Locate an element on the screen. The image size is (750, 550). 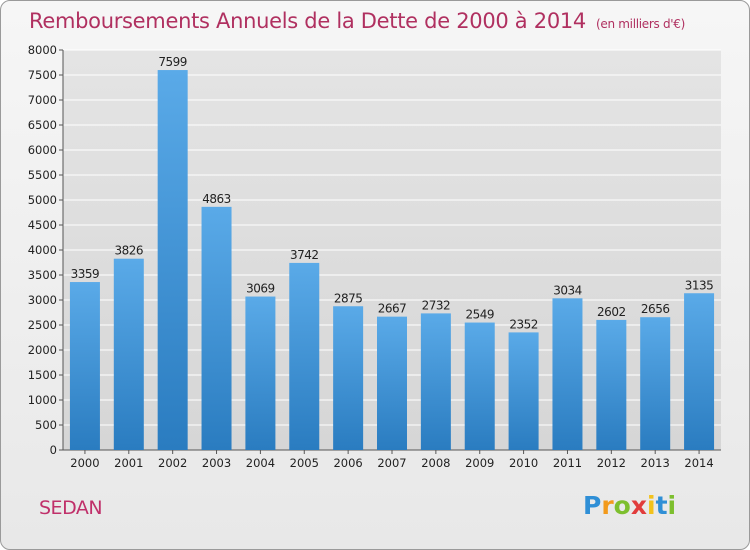
logo-letter: t is located at coordinates (661, 505).